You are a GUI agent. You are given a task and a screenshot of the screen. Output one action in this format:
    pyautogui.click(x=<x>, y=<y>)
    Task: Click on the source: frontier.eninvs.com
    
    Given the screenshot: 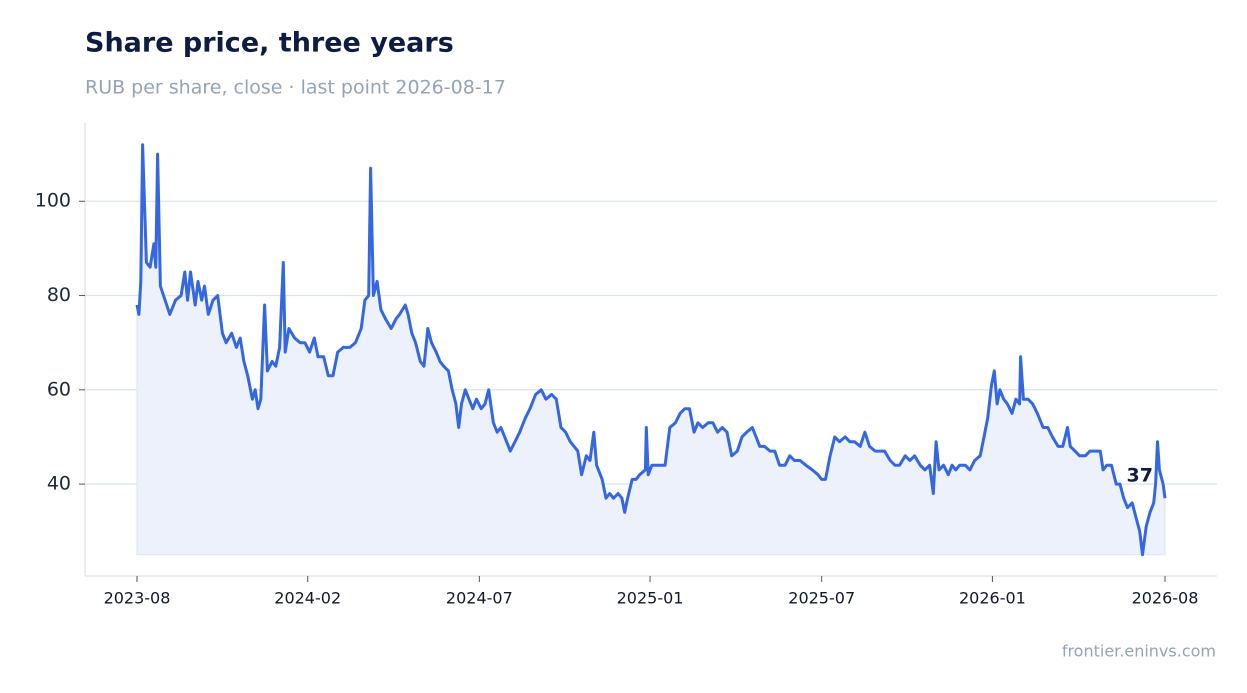 What is the action you would take?
    pyautogui.click(x=1139, y=651)
    